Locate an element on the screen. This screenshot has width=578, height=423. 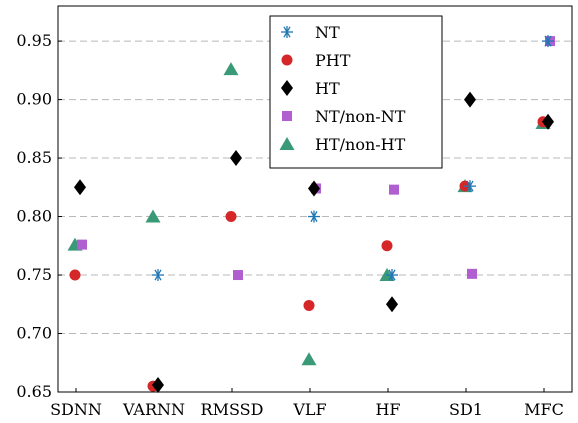
y-tick-label: 0.75 is located at coordinates (34, 274).